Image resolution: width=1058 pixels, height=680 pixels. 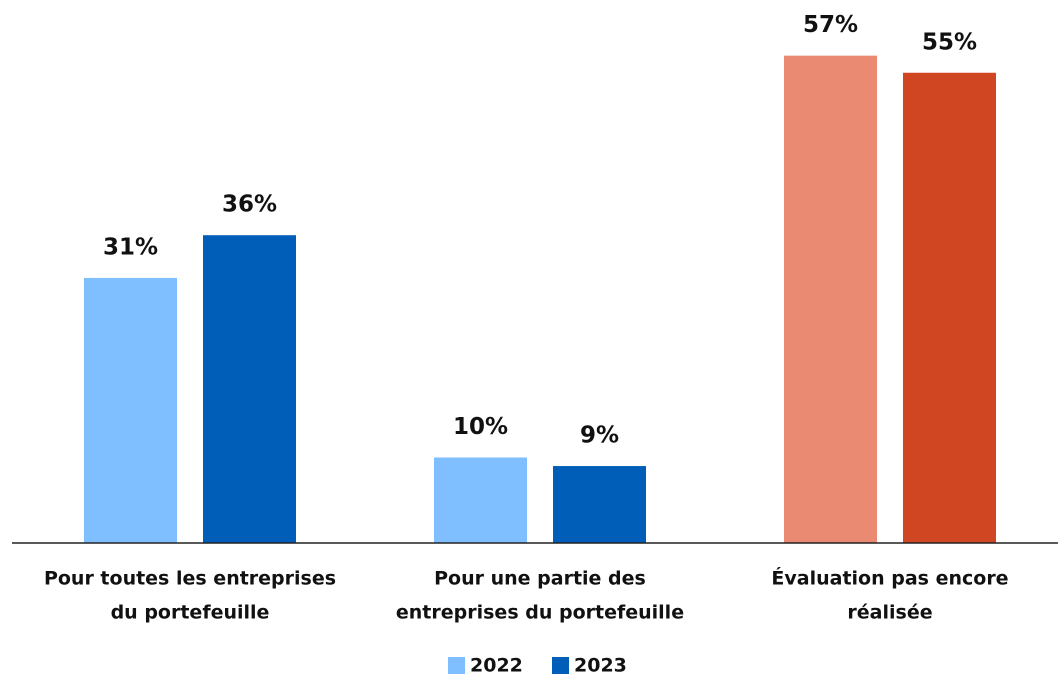 I want to click on data-label: 57%, so click(x=830, y=25).